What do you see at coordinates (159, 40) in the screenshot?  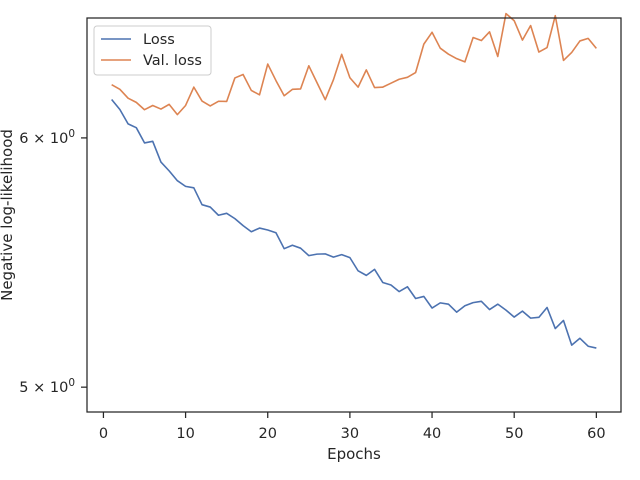 I see `legend-label-loss: Loss` at bounding box center [159, 40].